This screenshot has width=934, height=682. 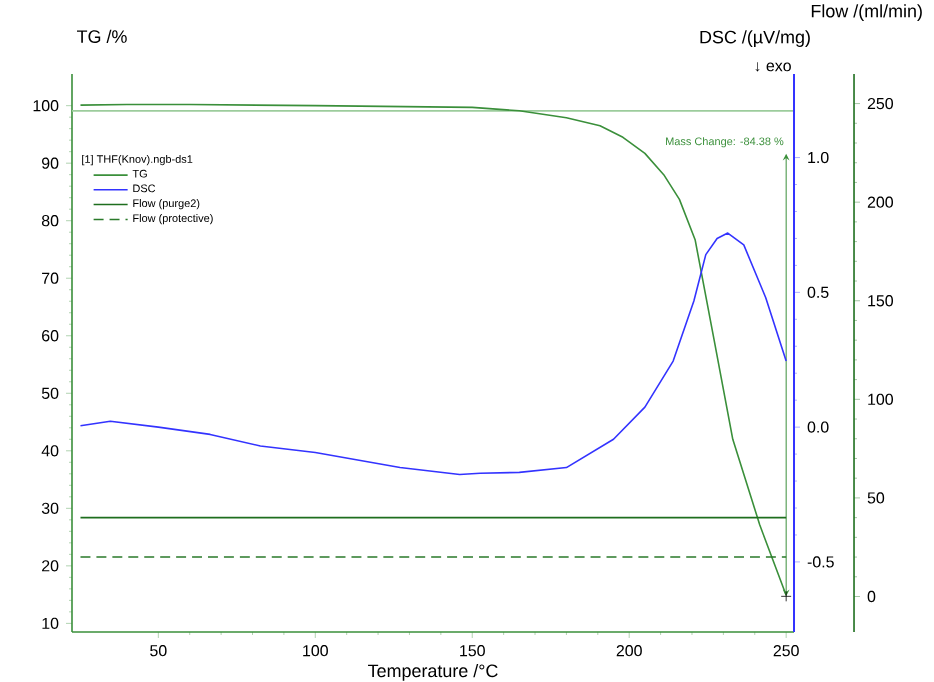 I want to click on y-axis-title: TG /%, so click(x=102, y=36).